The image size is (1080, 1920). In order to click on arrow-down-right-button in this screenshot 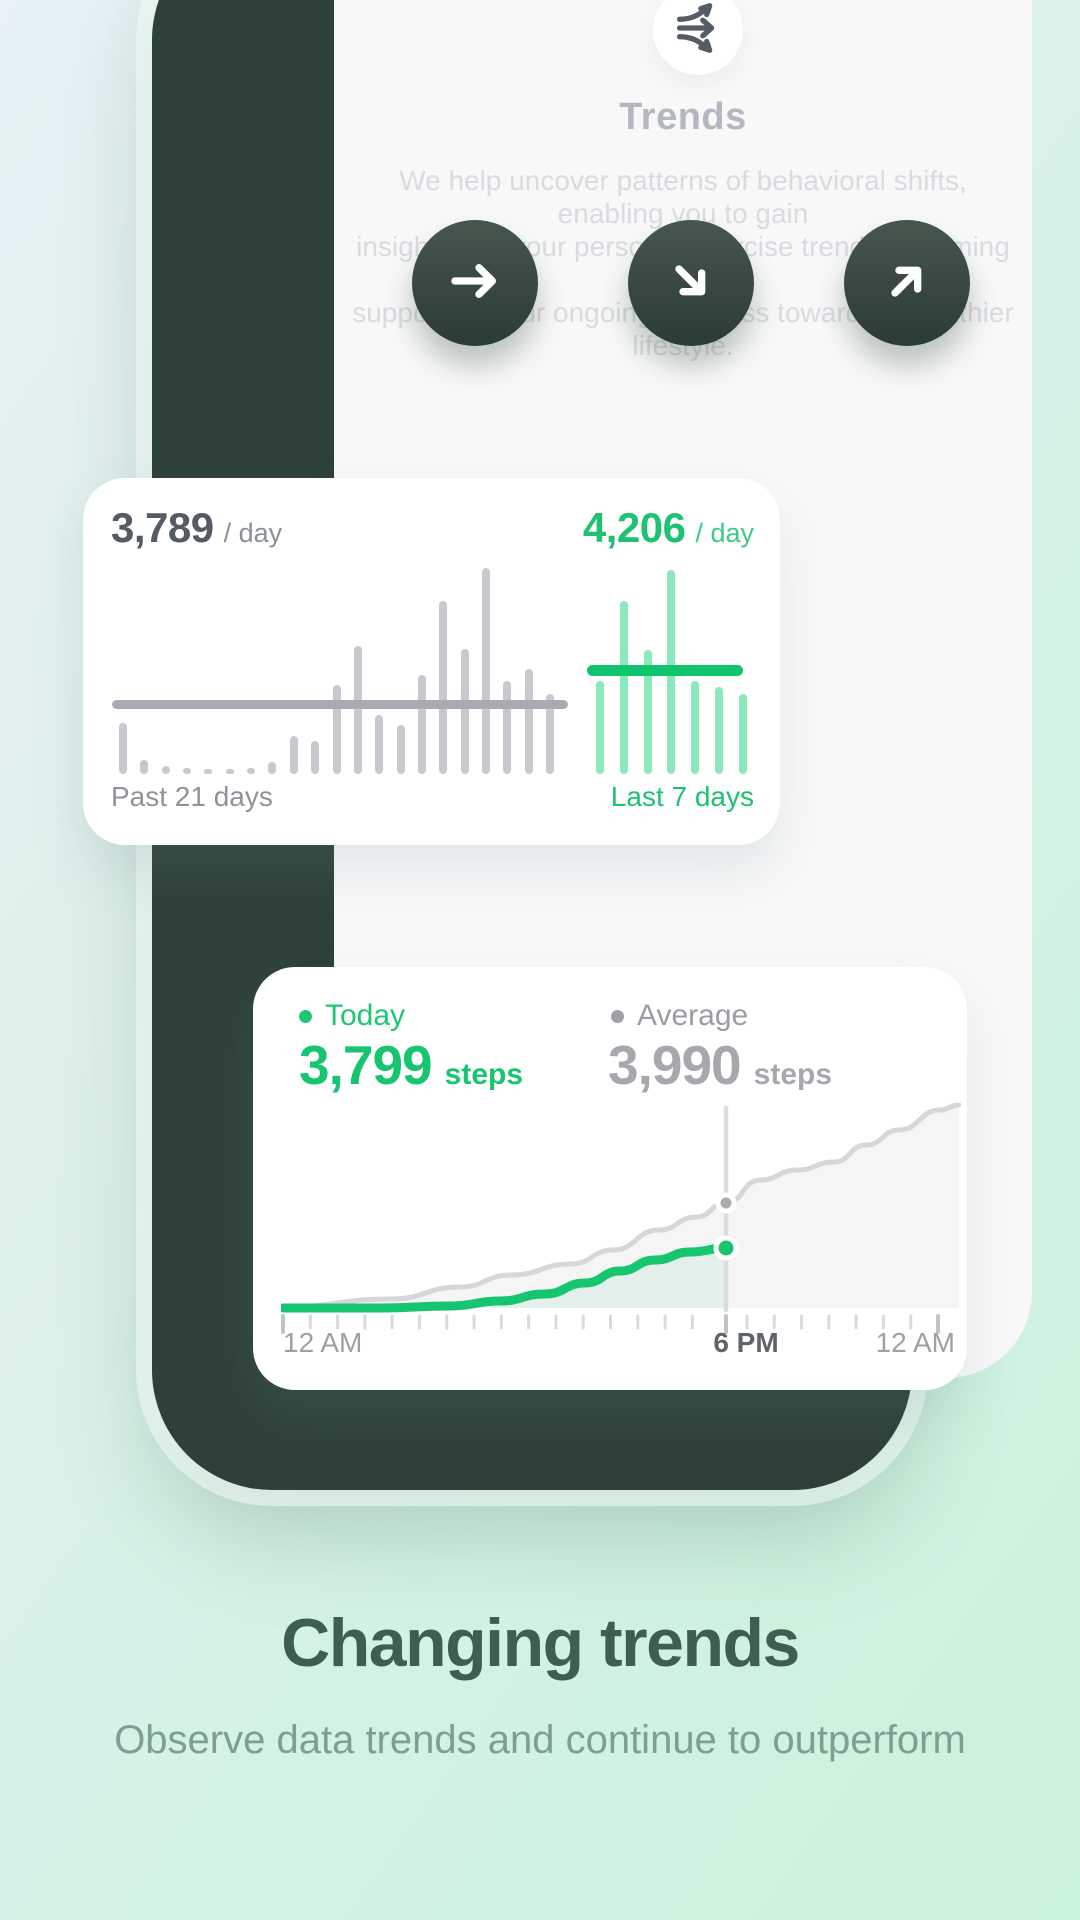, I will do `click(691, 283)`.